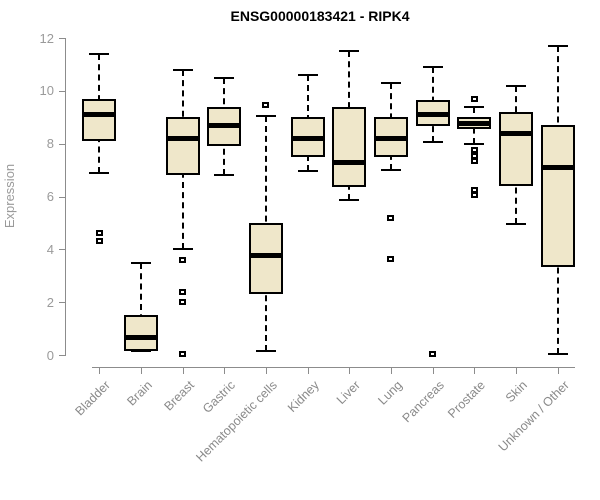  What do you see at coordinates (65, 197) in the screenshot?
I see `y-axis` at bounding box center [65, 197].